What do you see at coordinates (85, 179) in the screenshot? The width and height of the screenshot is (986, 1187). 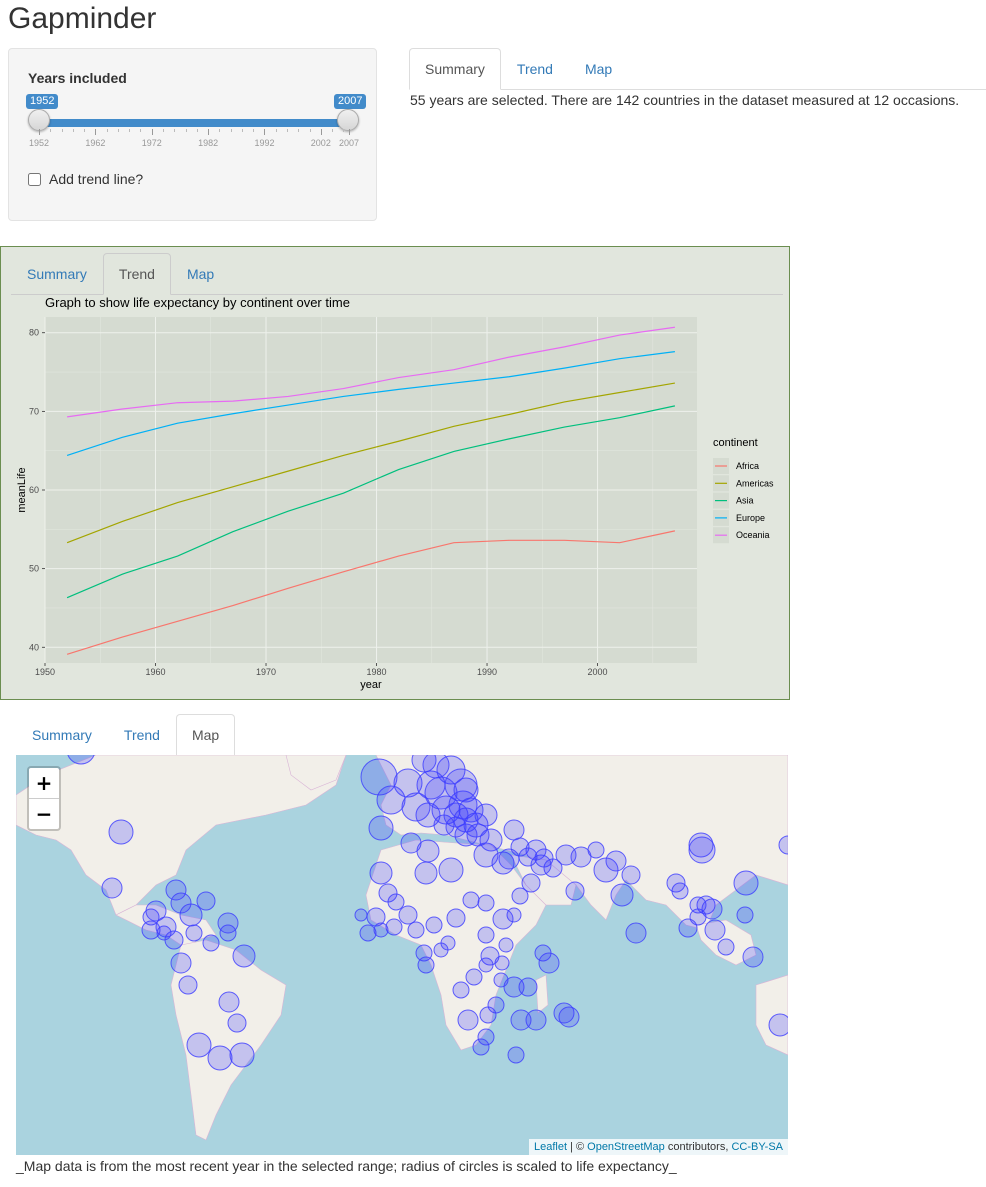 I see `trend-checkbox-row: Add trend line?` at bounding box center [85, 179].